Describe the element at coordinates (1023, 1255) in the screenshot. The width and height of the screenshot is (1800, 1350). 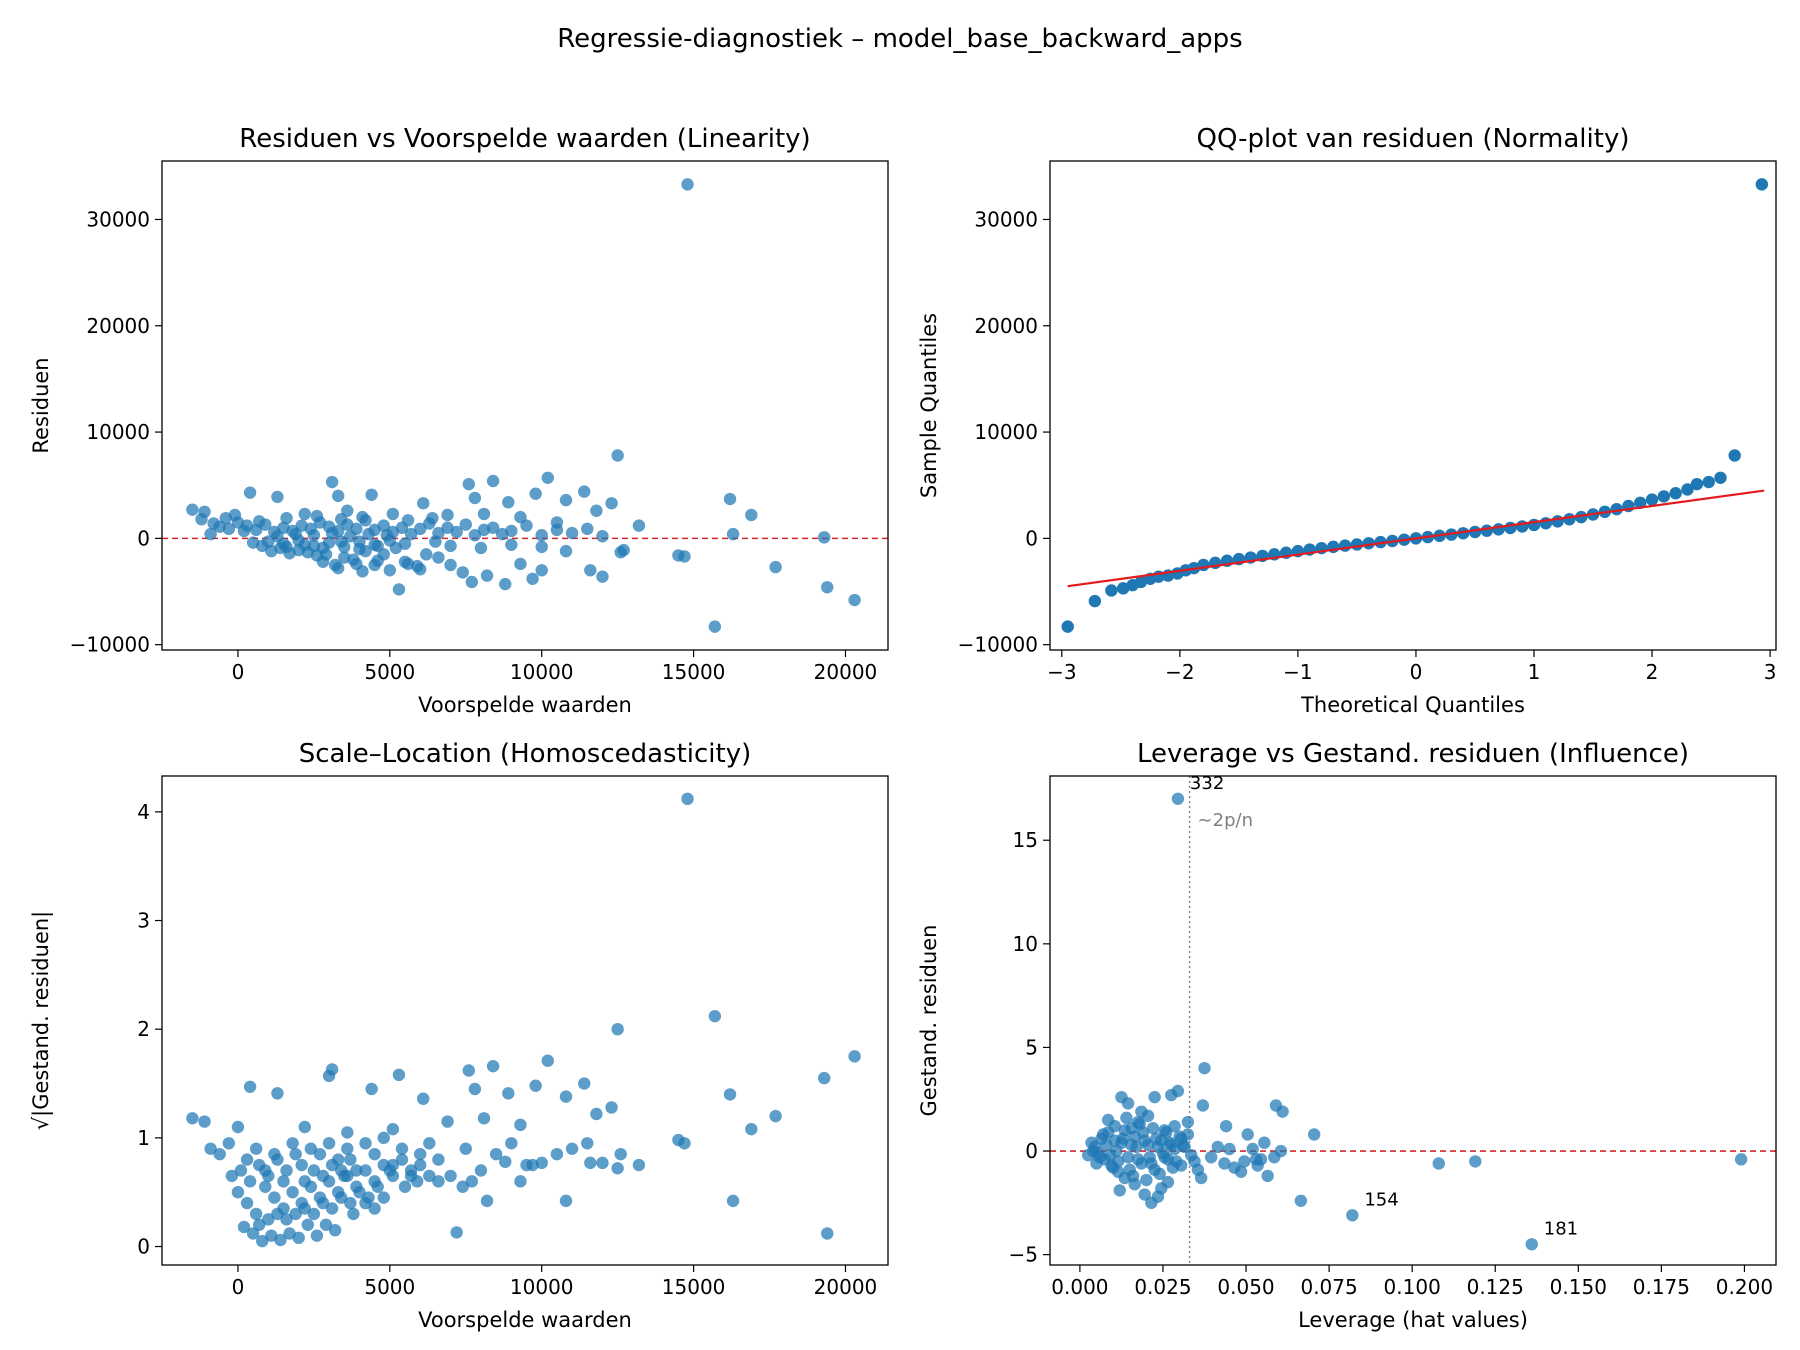
I see `y-tick-label: −5` at that location.